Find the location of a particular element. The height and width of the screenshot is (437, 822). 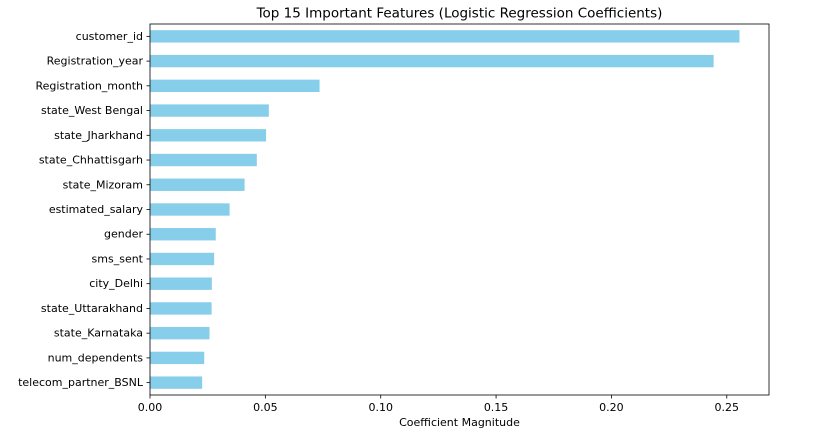

bar-registration-year is located at coordinates (432, 61).